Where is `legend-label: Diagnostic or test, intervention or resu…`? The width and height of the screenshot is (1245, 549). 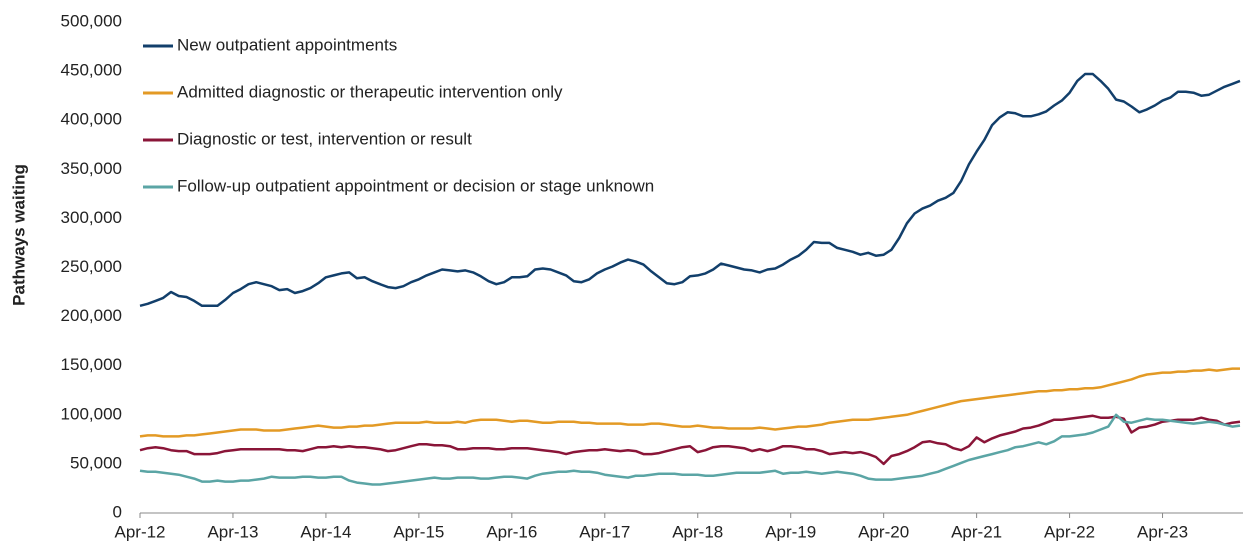 legend-label: Diagnostic or test, intervention or resu… is located at coordinates (324, 138).